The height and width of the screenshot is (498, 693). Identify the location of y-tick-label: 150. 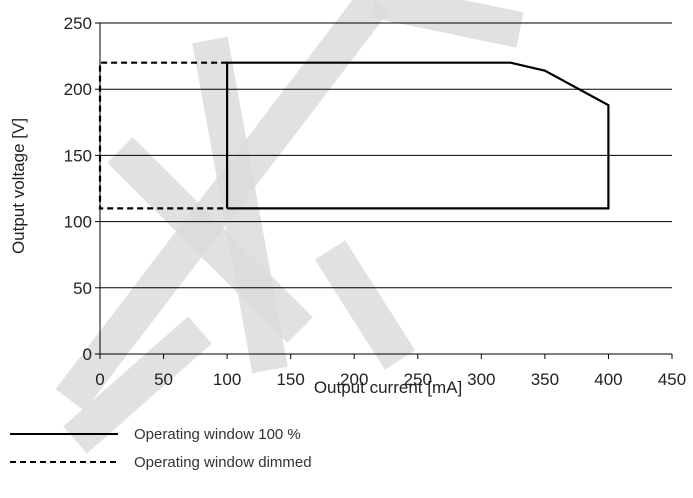
(78, 155).